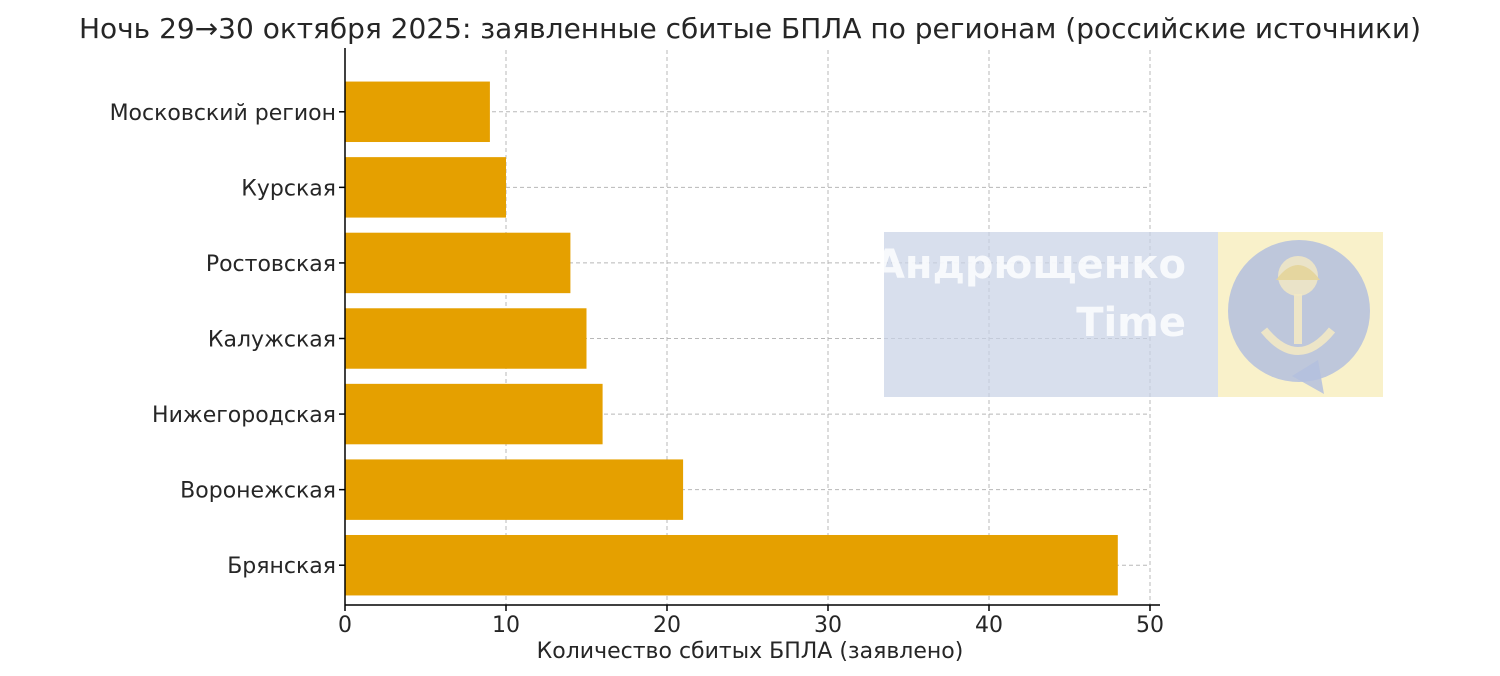 This screenshot has height=676, width=1500. Describe the element at coordinates (271, 264) in the screenshot. I see `y-tick-label: Ростовская` at that location.